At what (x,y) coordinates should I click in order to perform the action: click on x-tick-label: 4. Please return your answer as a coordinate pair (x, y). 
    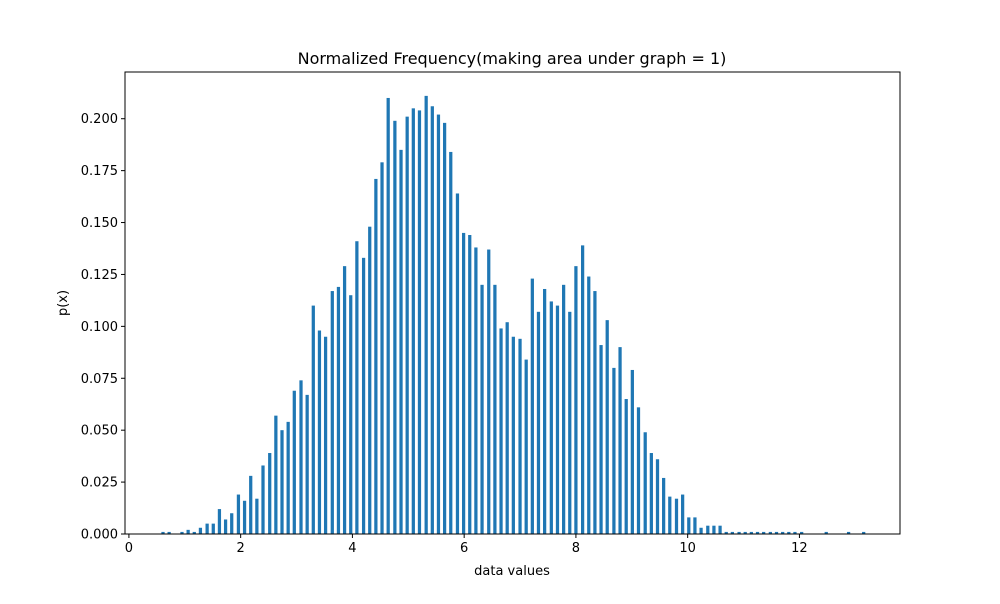
    Looking at the image, I should click on (352, 548).